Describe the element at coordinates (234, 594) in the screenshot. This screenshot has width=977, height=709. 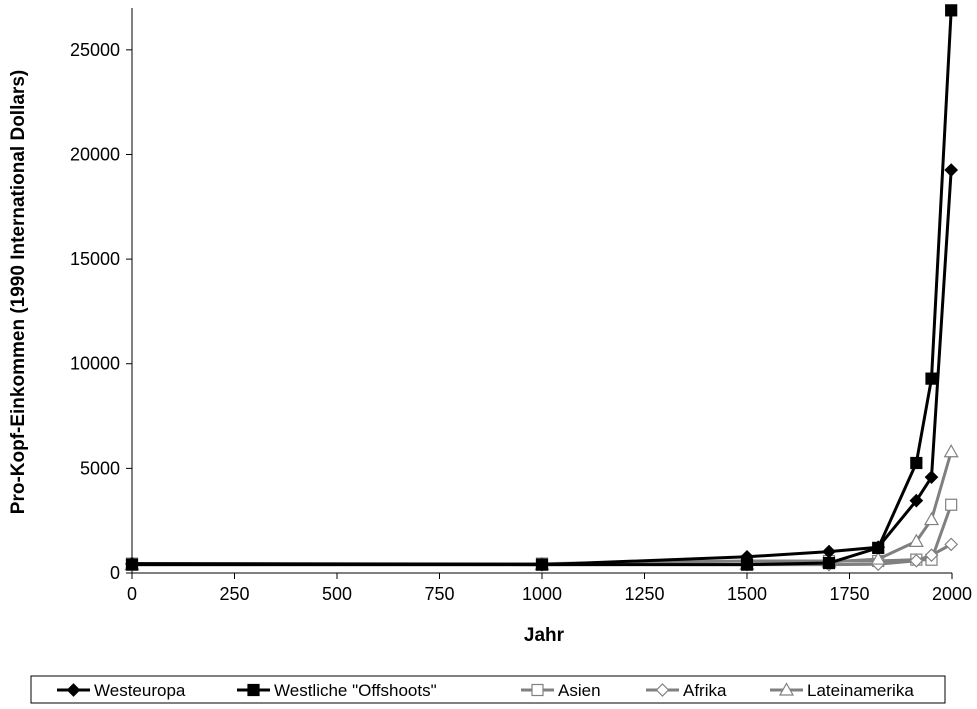
I see `x-tick-label: 250` at that location.